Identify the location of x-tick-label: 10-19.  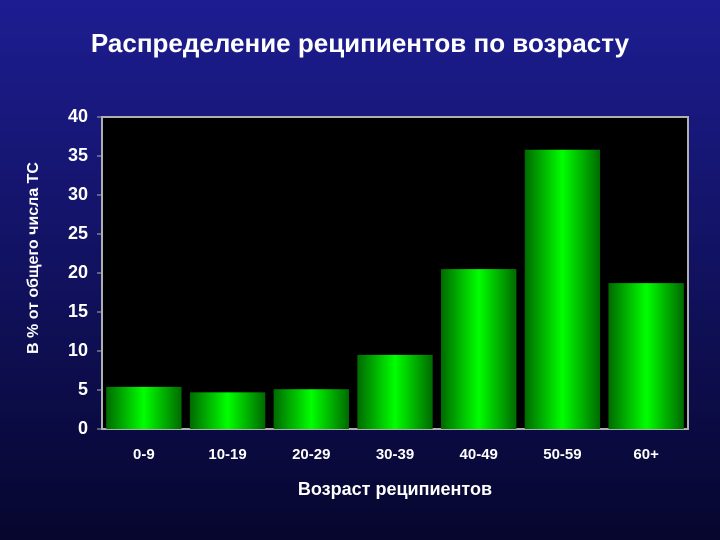
(227, 454).